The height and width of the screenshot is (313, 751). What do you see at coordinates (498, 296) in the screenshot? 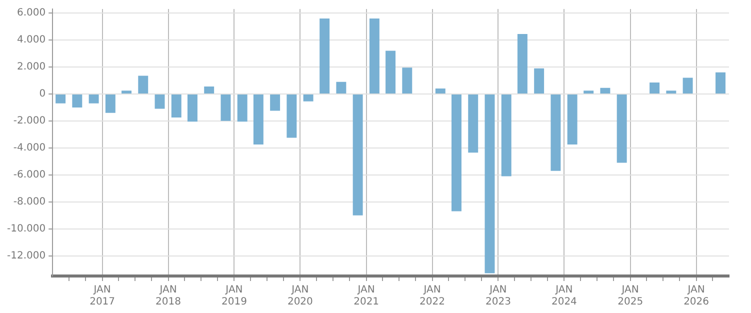
I see `x-tick-label: JAN 2023` at bounding box center [498, 296].